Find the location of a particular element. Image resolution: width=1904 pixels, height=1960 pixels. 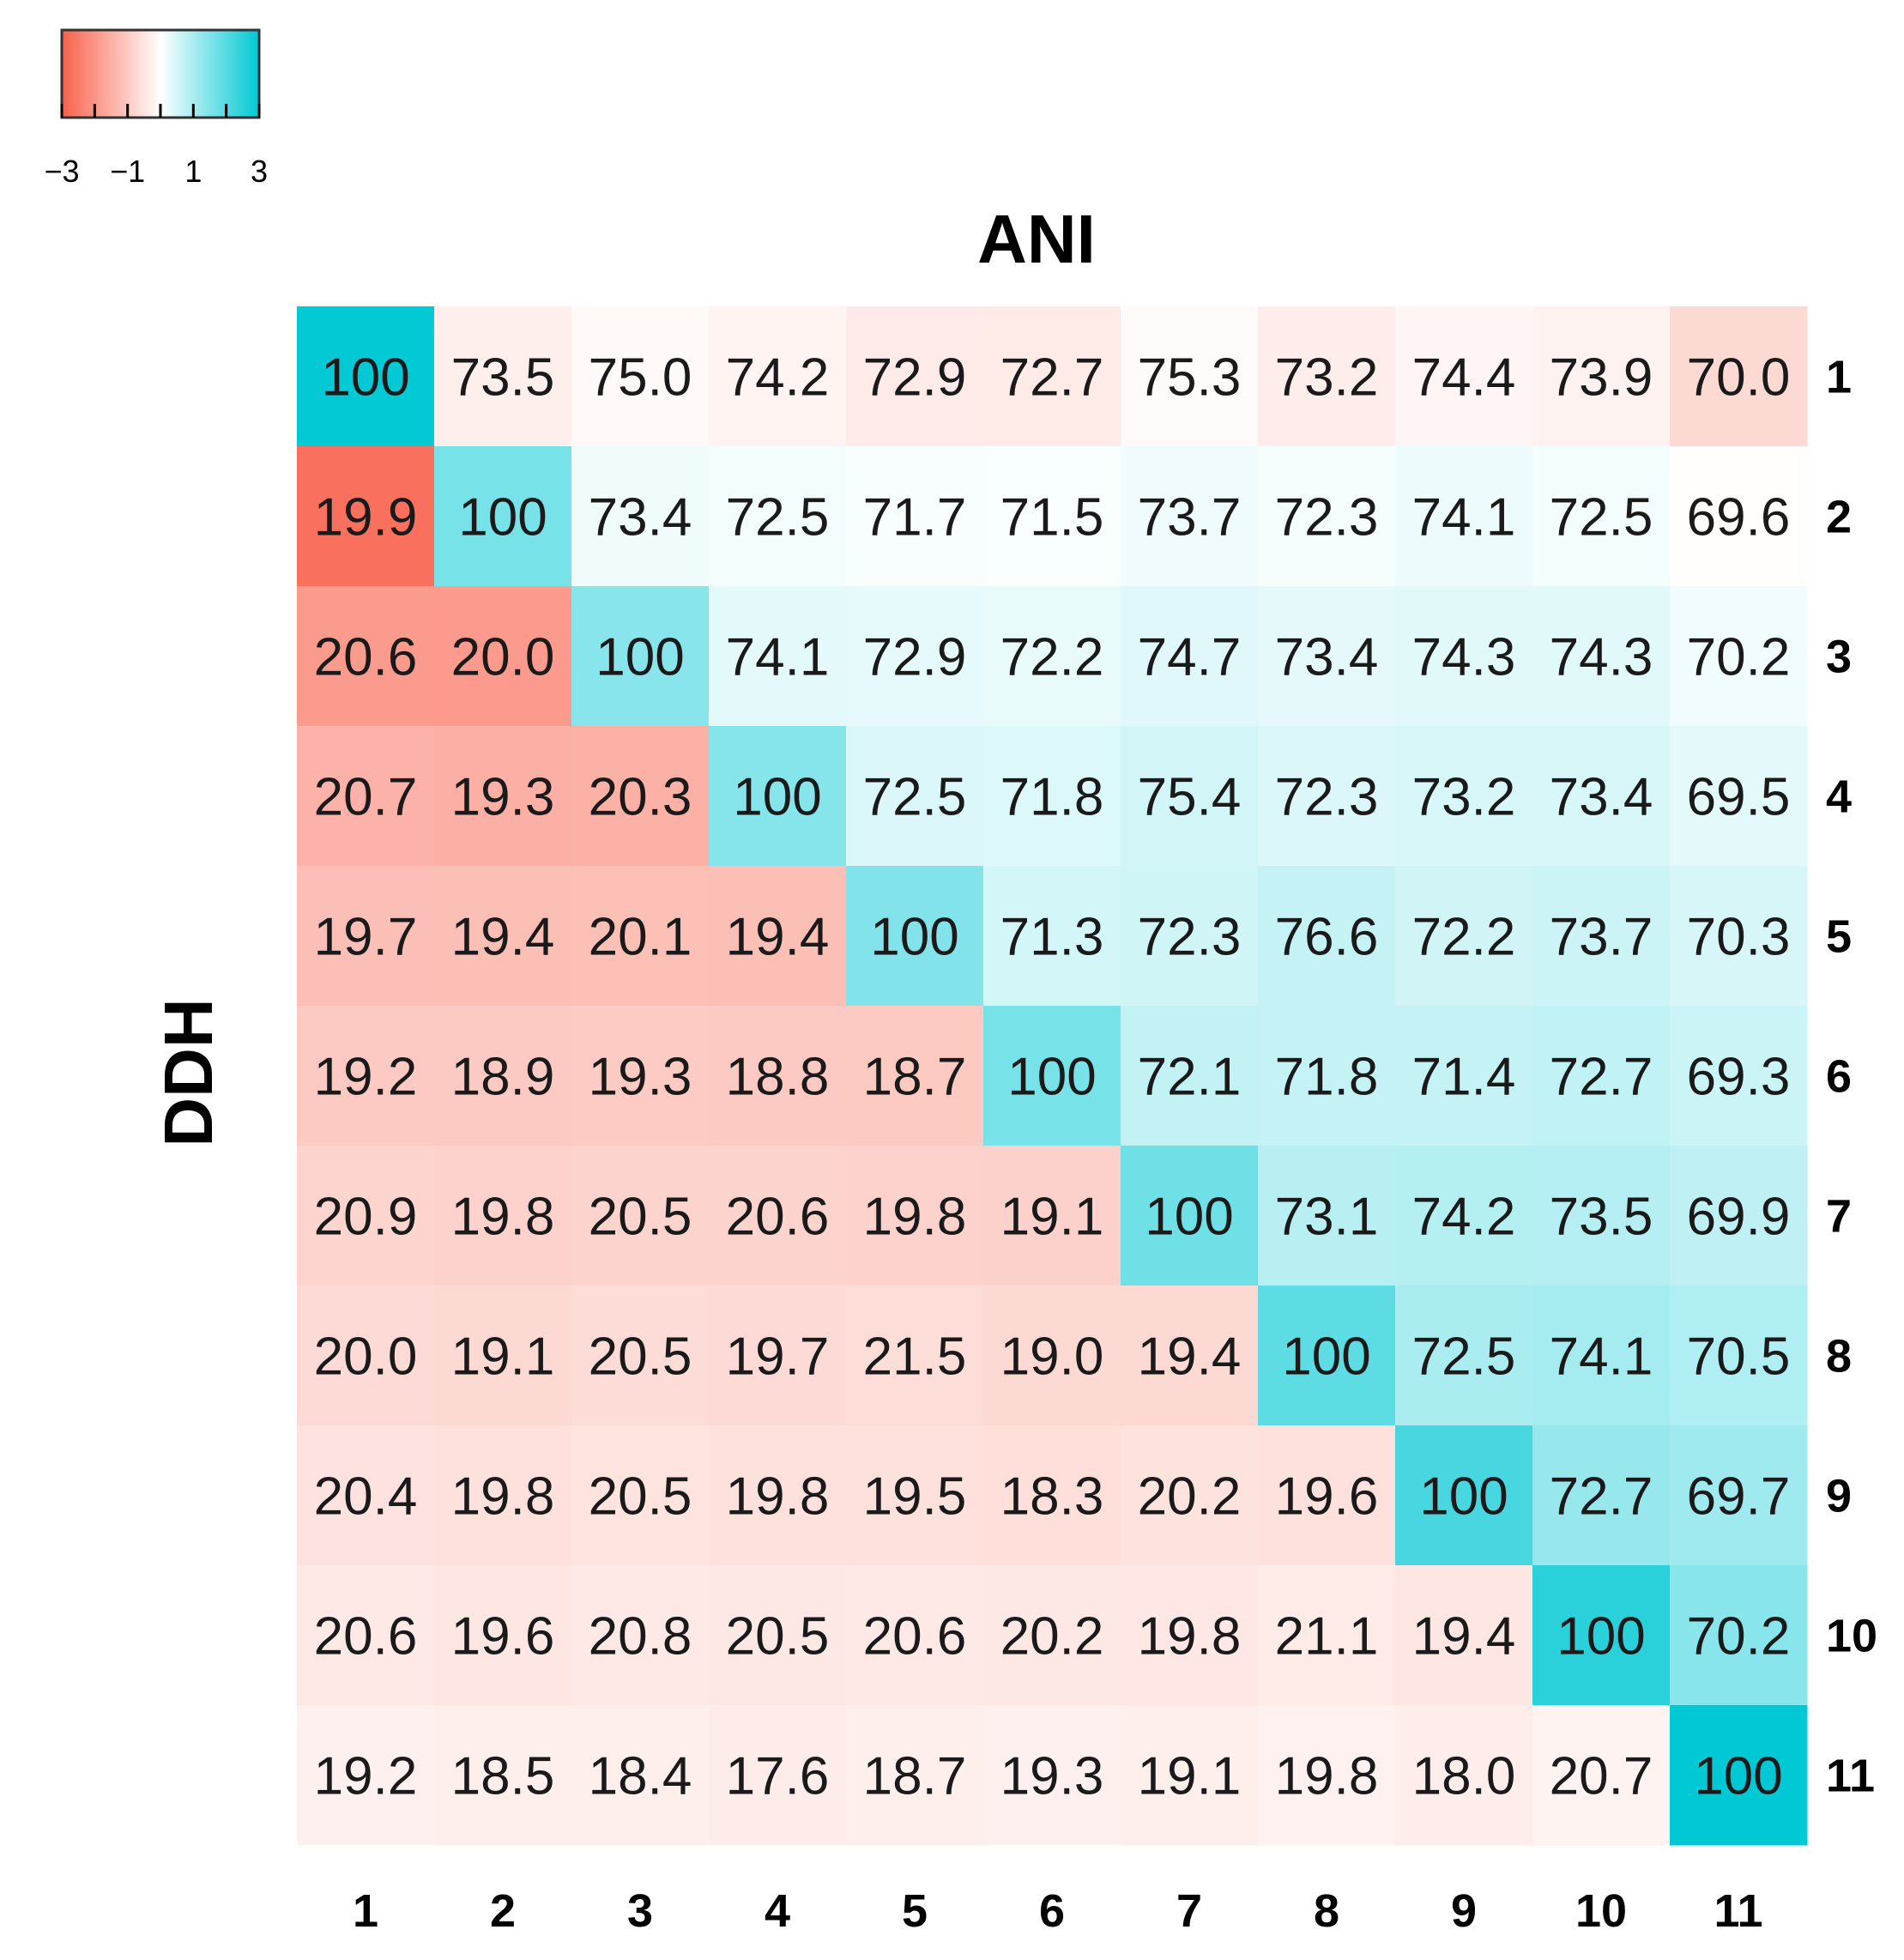

heatmap-cell-label: 69.9 is located at coordinates (1739, 1217).